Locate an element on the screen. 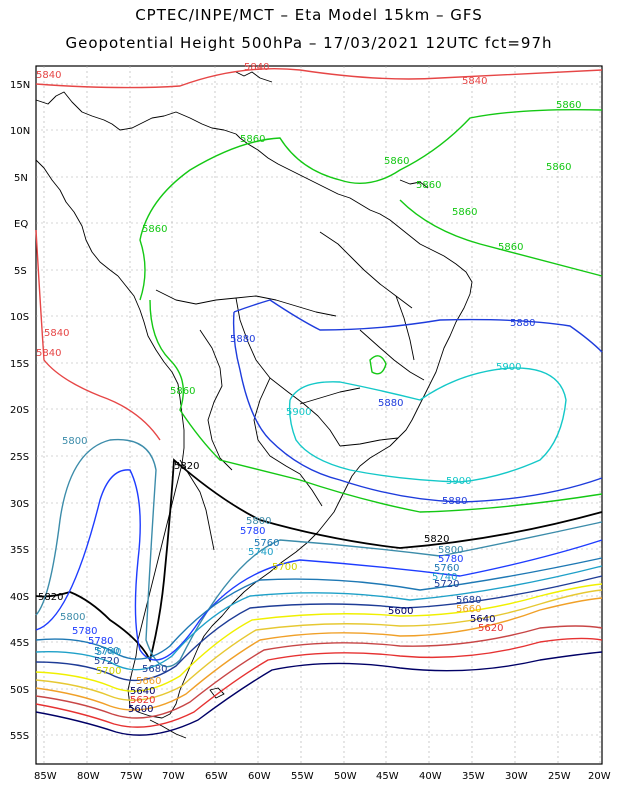  lat-label: 20S is located at coordinates (19, 410).